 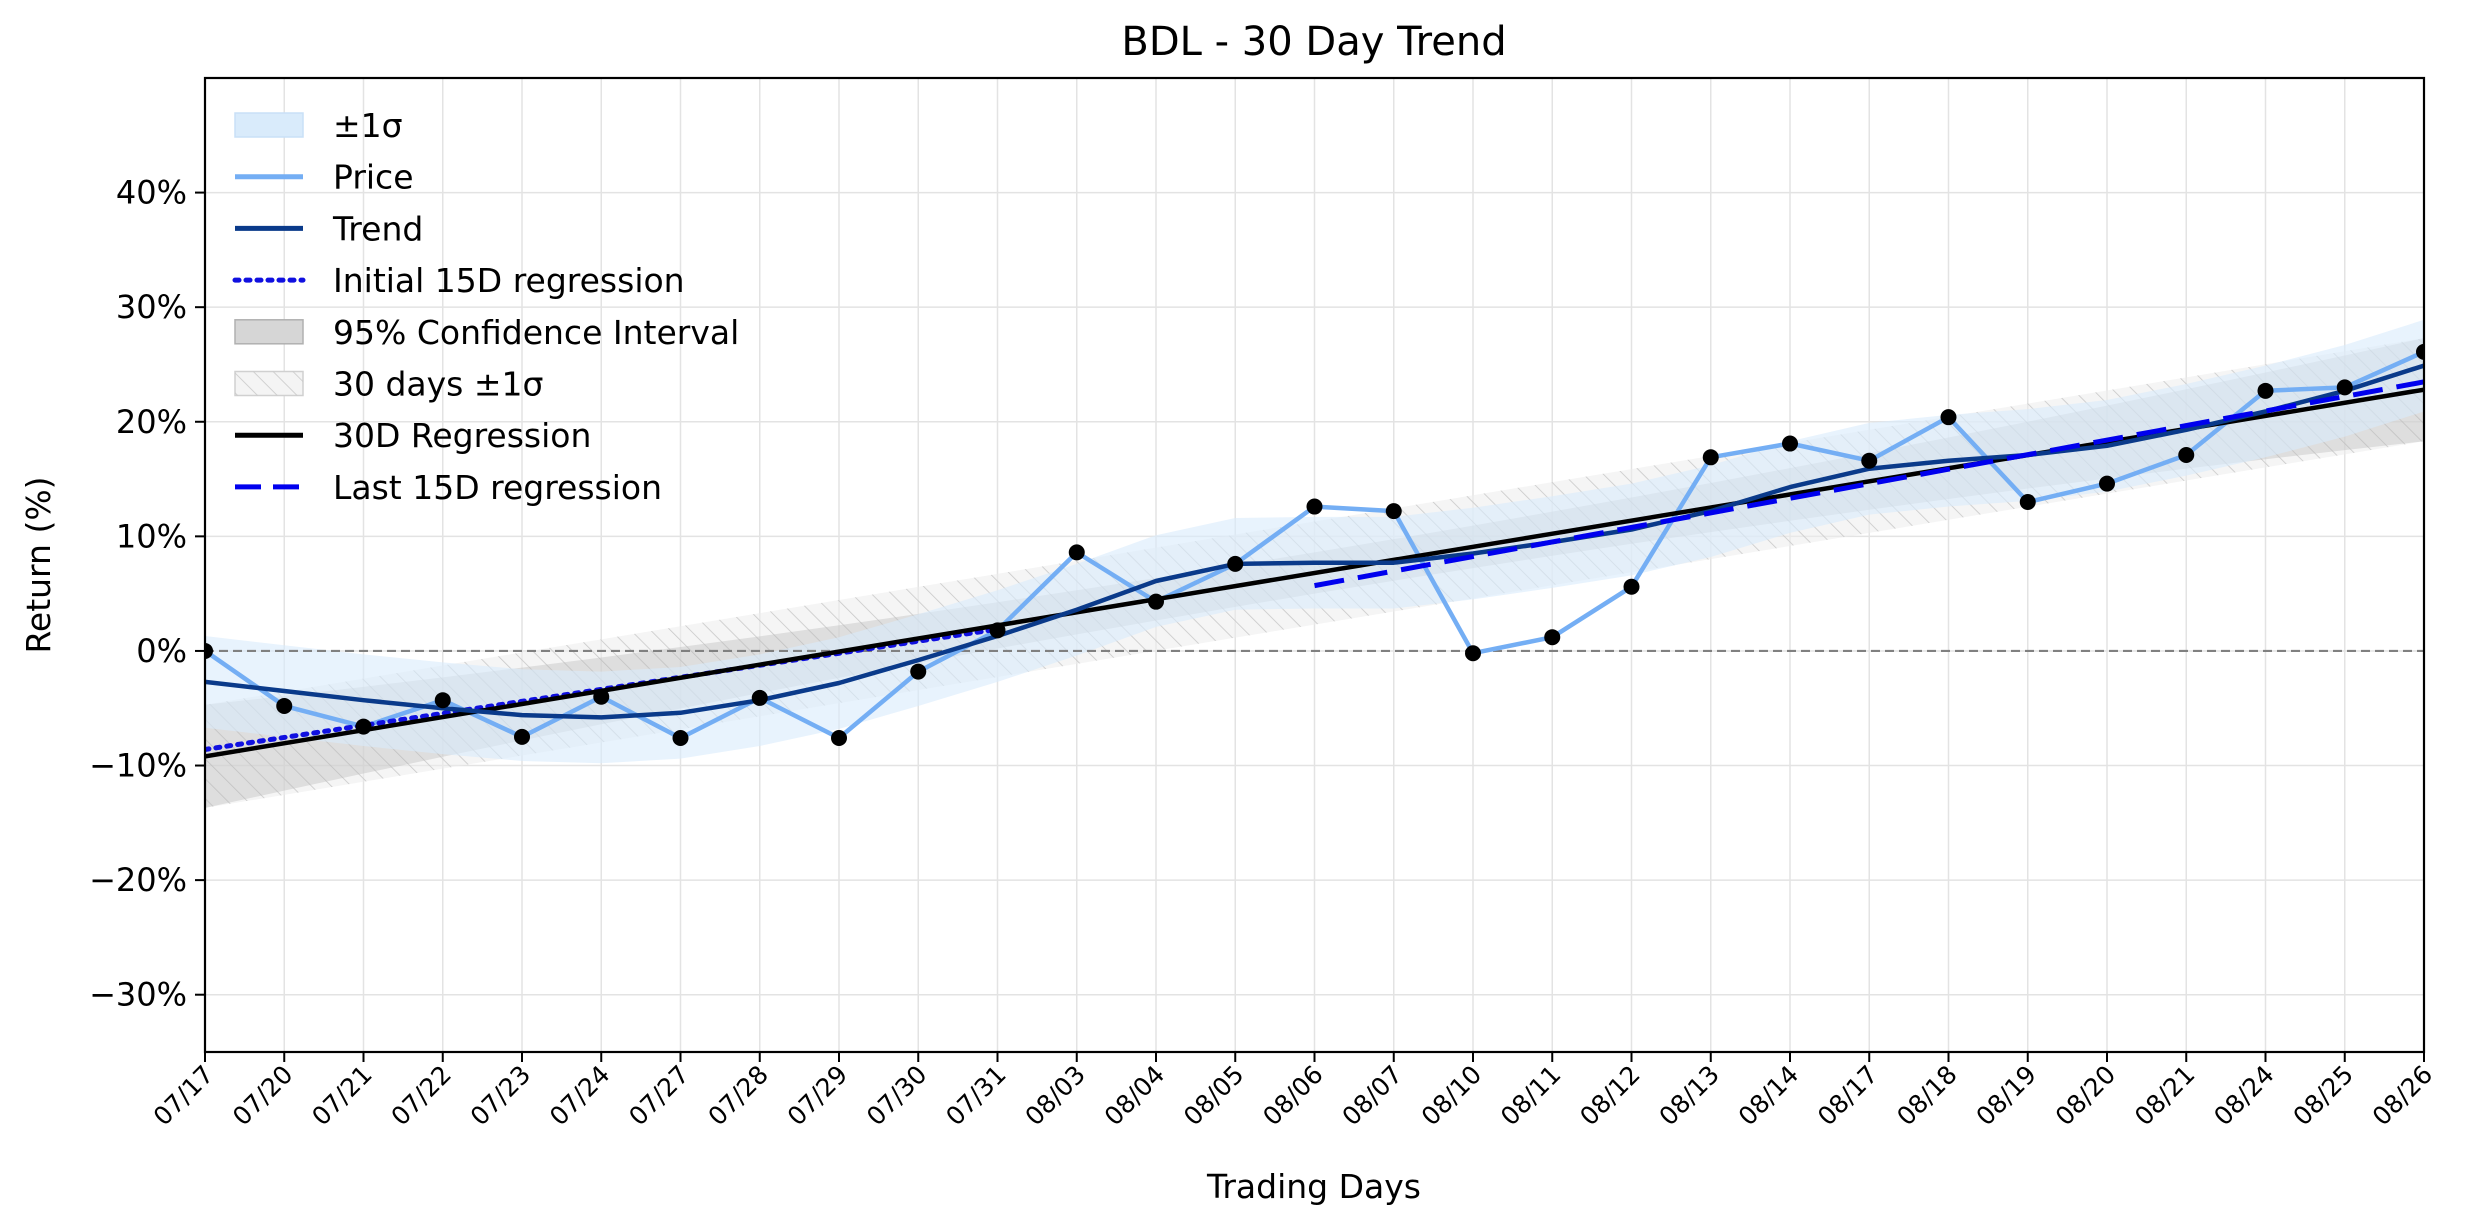 I want to click on x-tick-label: 08/07, so click(x=1372, y=1095).